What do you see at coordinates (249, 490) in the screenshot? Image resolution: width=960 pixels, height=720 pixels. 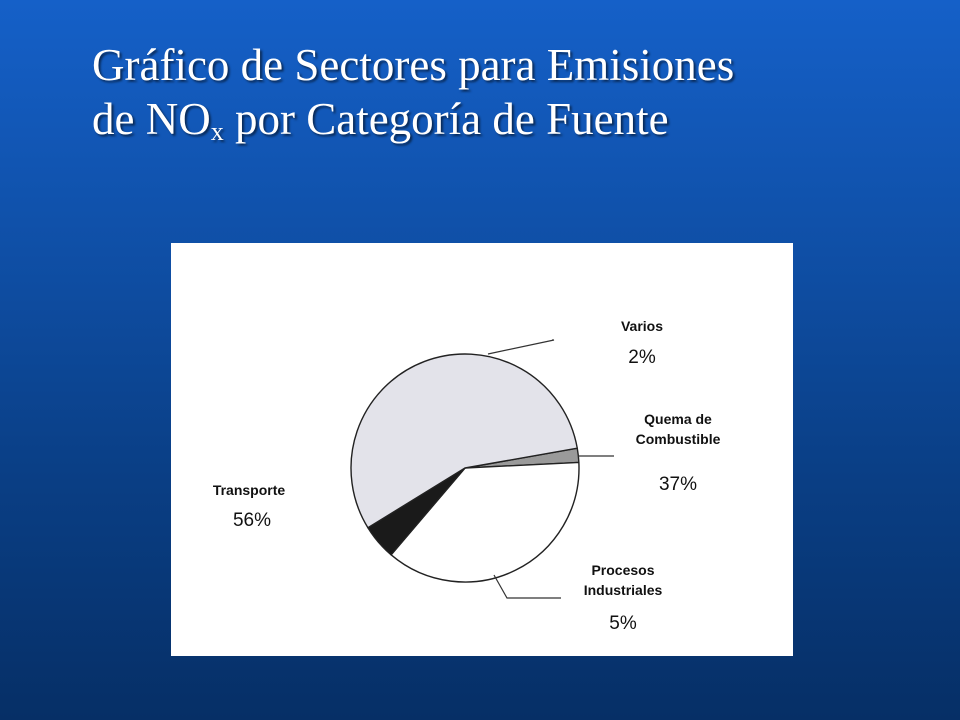 I see `slice-transporte-label: Transporte` at bounding box center [249, 490].